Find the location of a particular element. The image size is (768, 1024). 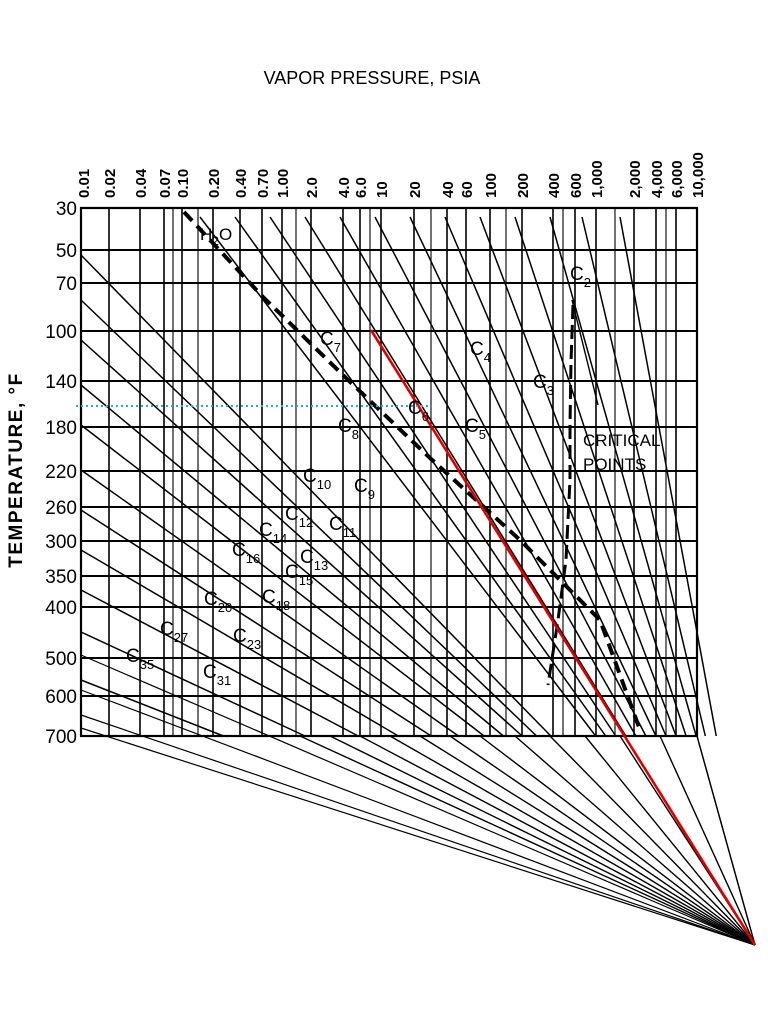

y-tick-label: 260 is located at coordinates (61, 508).